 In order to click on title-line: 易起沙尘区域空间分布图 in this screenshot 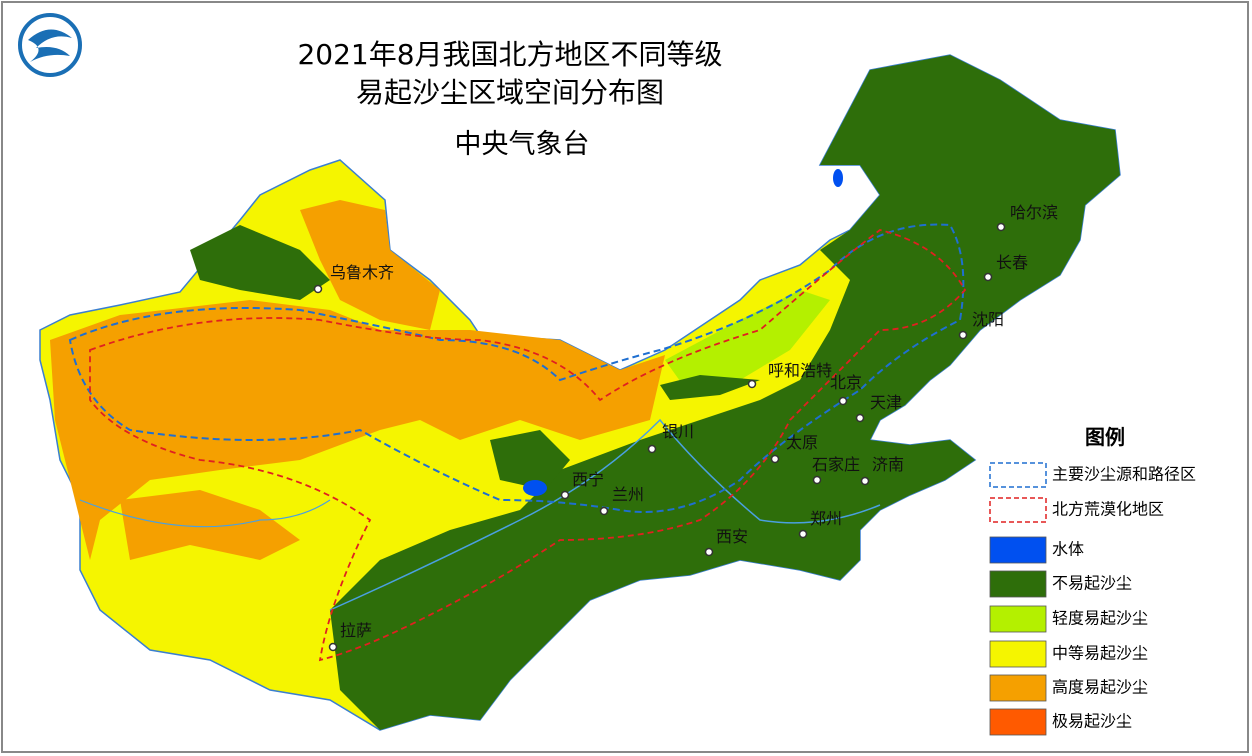, I will do `click(510, 92)`.